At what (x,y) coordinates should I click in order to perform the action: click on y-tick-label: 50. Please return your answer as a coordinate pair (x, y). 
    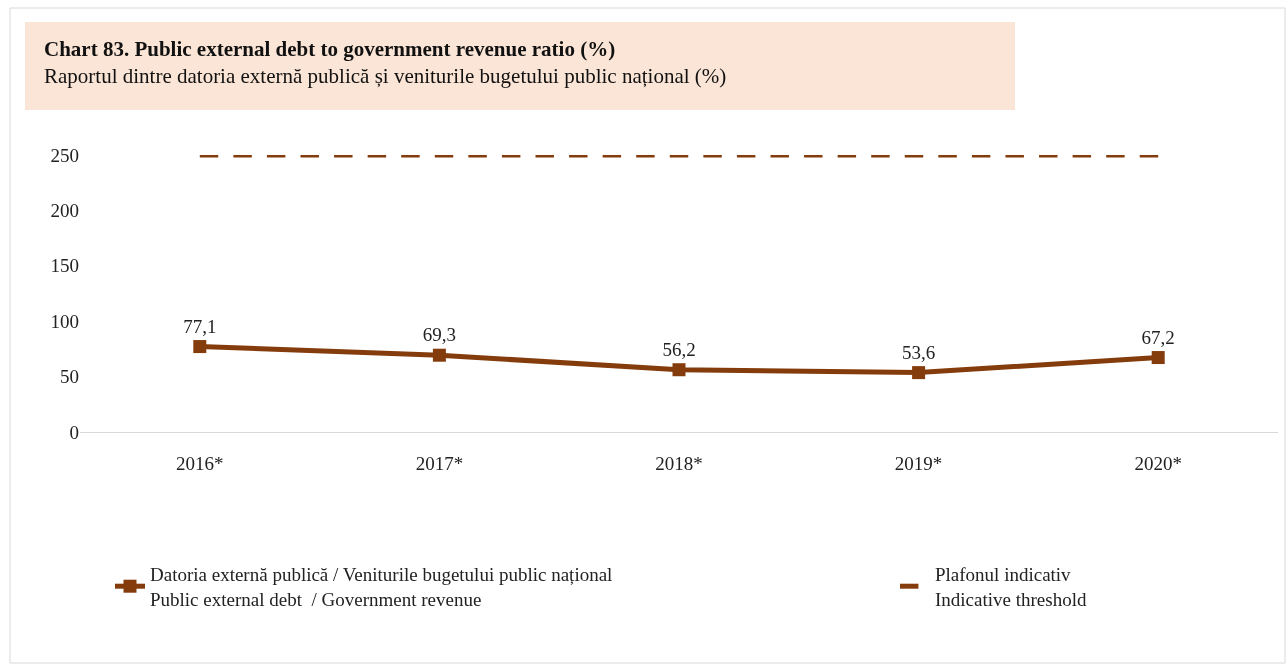
    Looking at the image, I should click on (69, 377).